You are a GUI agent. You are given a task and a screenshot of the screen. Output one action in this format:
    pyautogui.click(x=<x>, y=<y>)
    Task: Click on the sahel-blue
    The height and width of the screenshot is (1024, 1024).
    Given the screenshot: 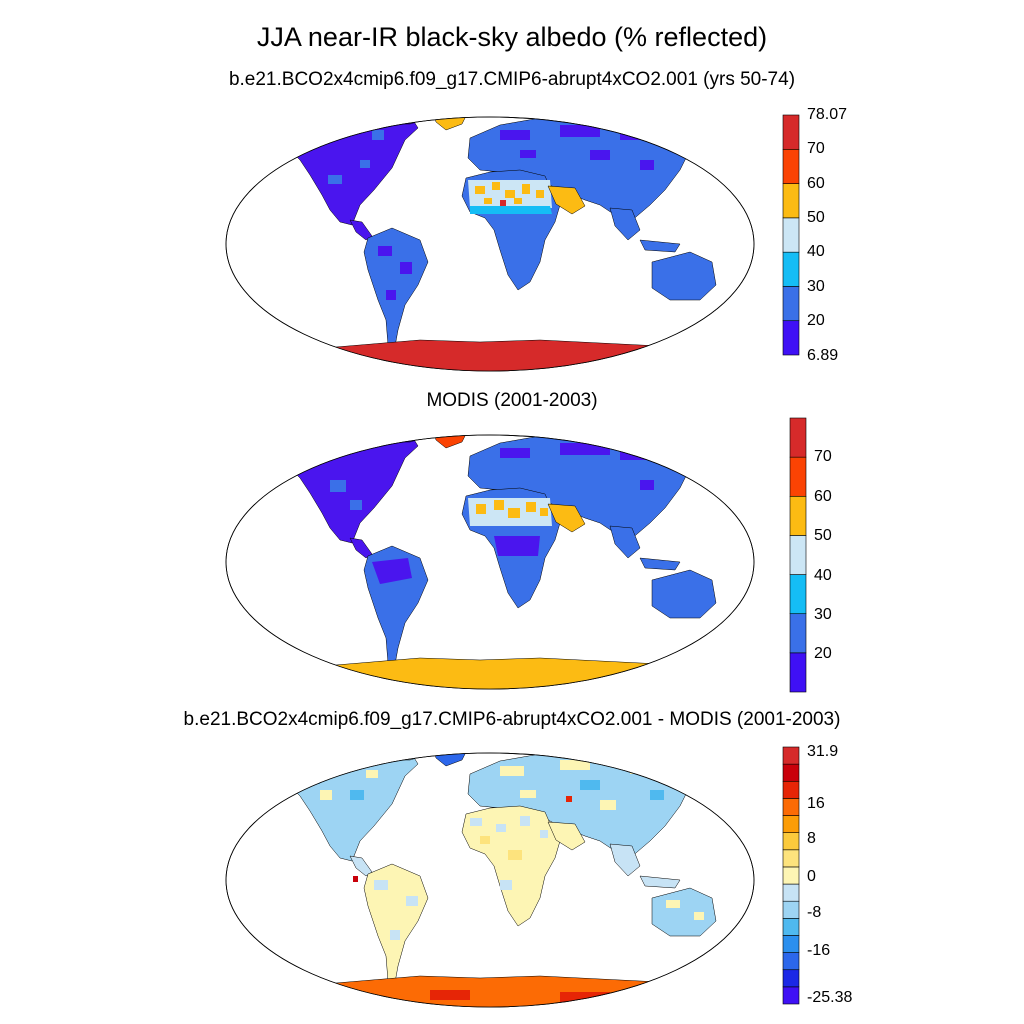 What is the action you would take?
    pyautogui.click(x=511, y=210)
    